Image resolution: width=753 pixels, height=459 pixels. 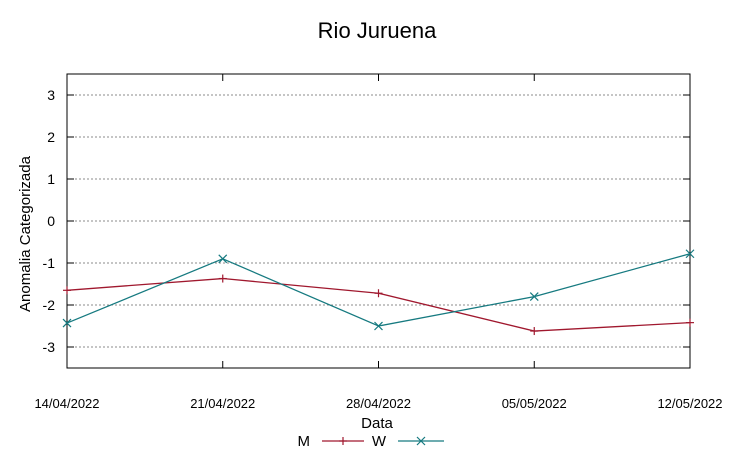 I want to click on y-tick-label: 0, so click(x=51, y=221).